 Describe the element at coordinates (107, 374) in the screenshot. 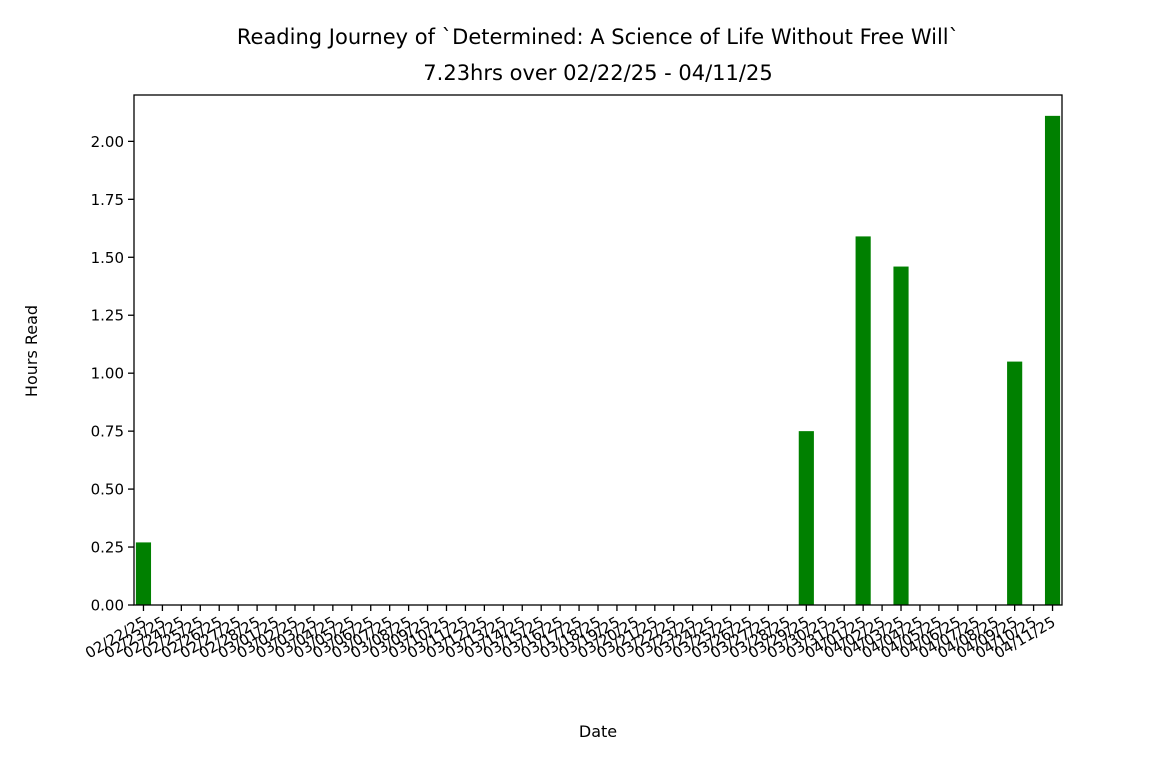

I see `y-tick-label: 1.00` at that location.